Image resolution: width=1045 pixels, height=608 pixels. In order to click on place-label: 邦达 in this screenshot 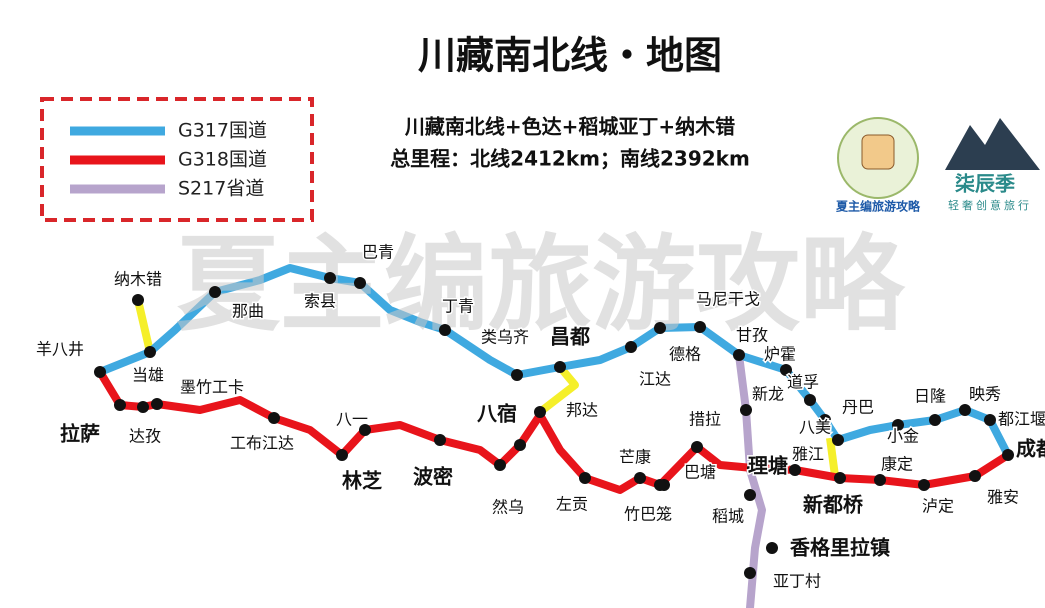, I will do `click(582, 410)`.